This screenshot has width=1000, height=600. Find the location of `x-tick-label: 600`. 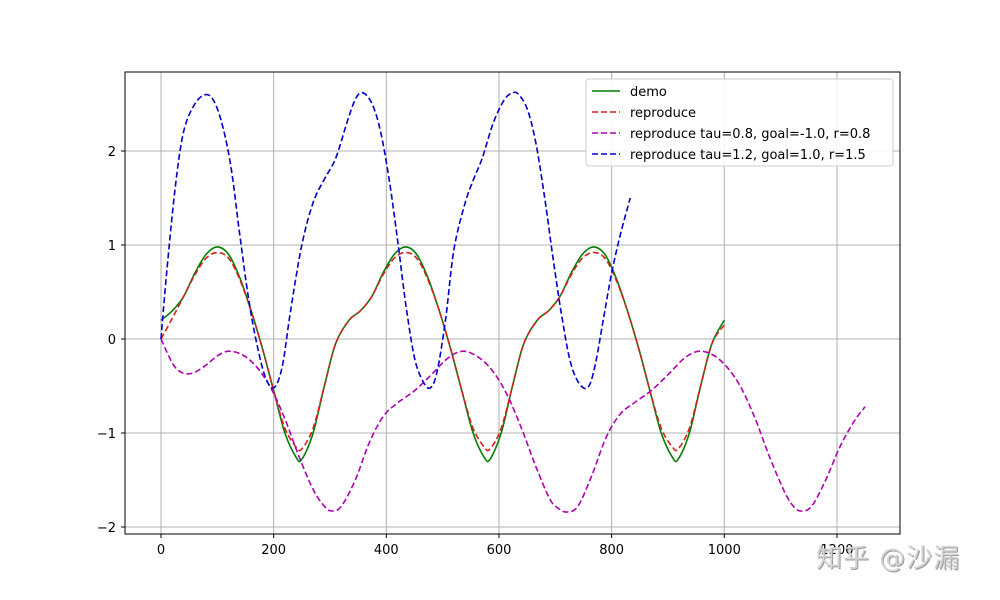

x-tick-label: 600 is located at coordinates (499, 550).